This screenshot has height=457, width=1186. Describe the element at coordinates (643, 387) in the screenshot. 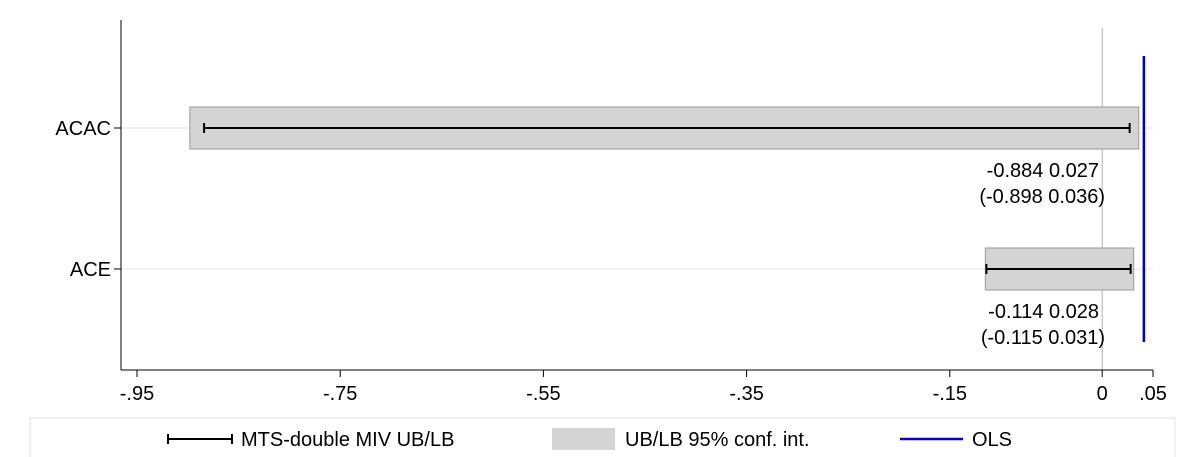

I see `x-ticks: -.95 -.75 -.55 -.35 -.15 0 .05` at that location.